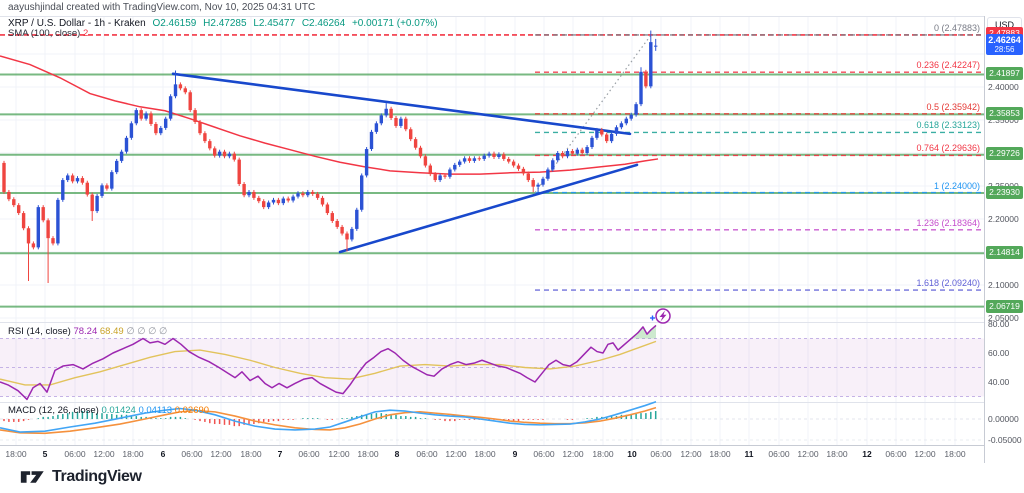 This screenshot has width=1024, height=493. I want to click on macd-signal-value: 0.02690, so click(192, 410).